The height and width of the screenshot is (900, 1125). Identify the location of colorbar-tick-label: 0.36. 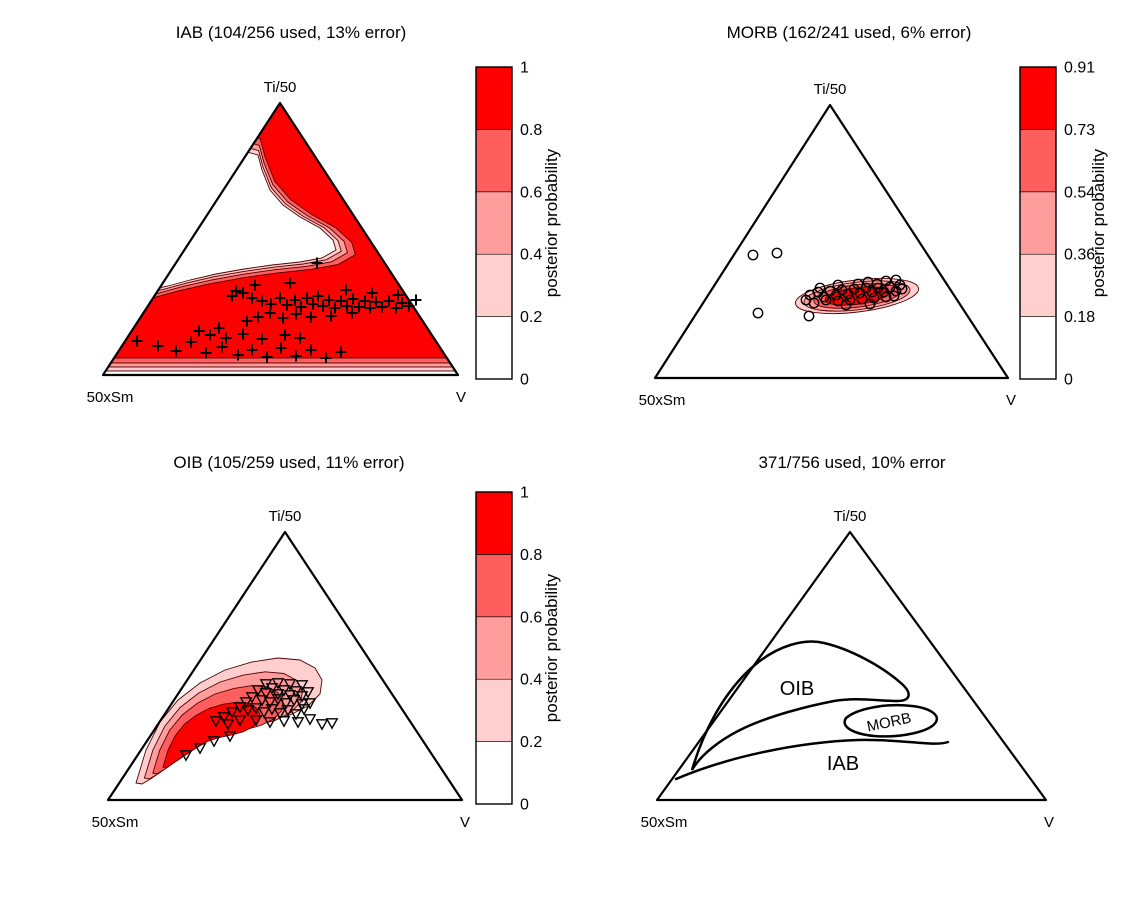
(1079, 255).